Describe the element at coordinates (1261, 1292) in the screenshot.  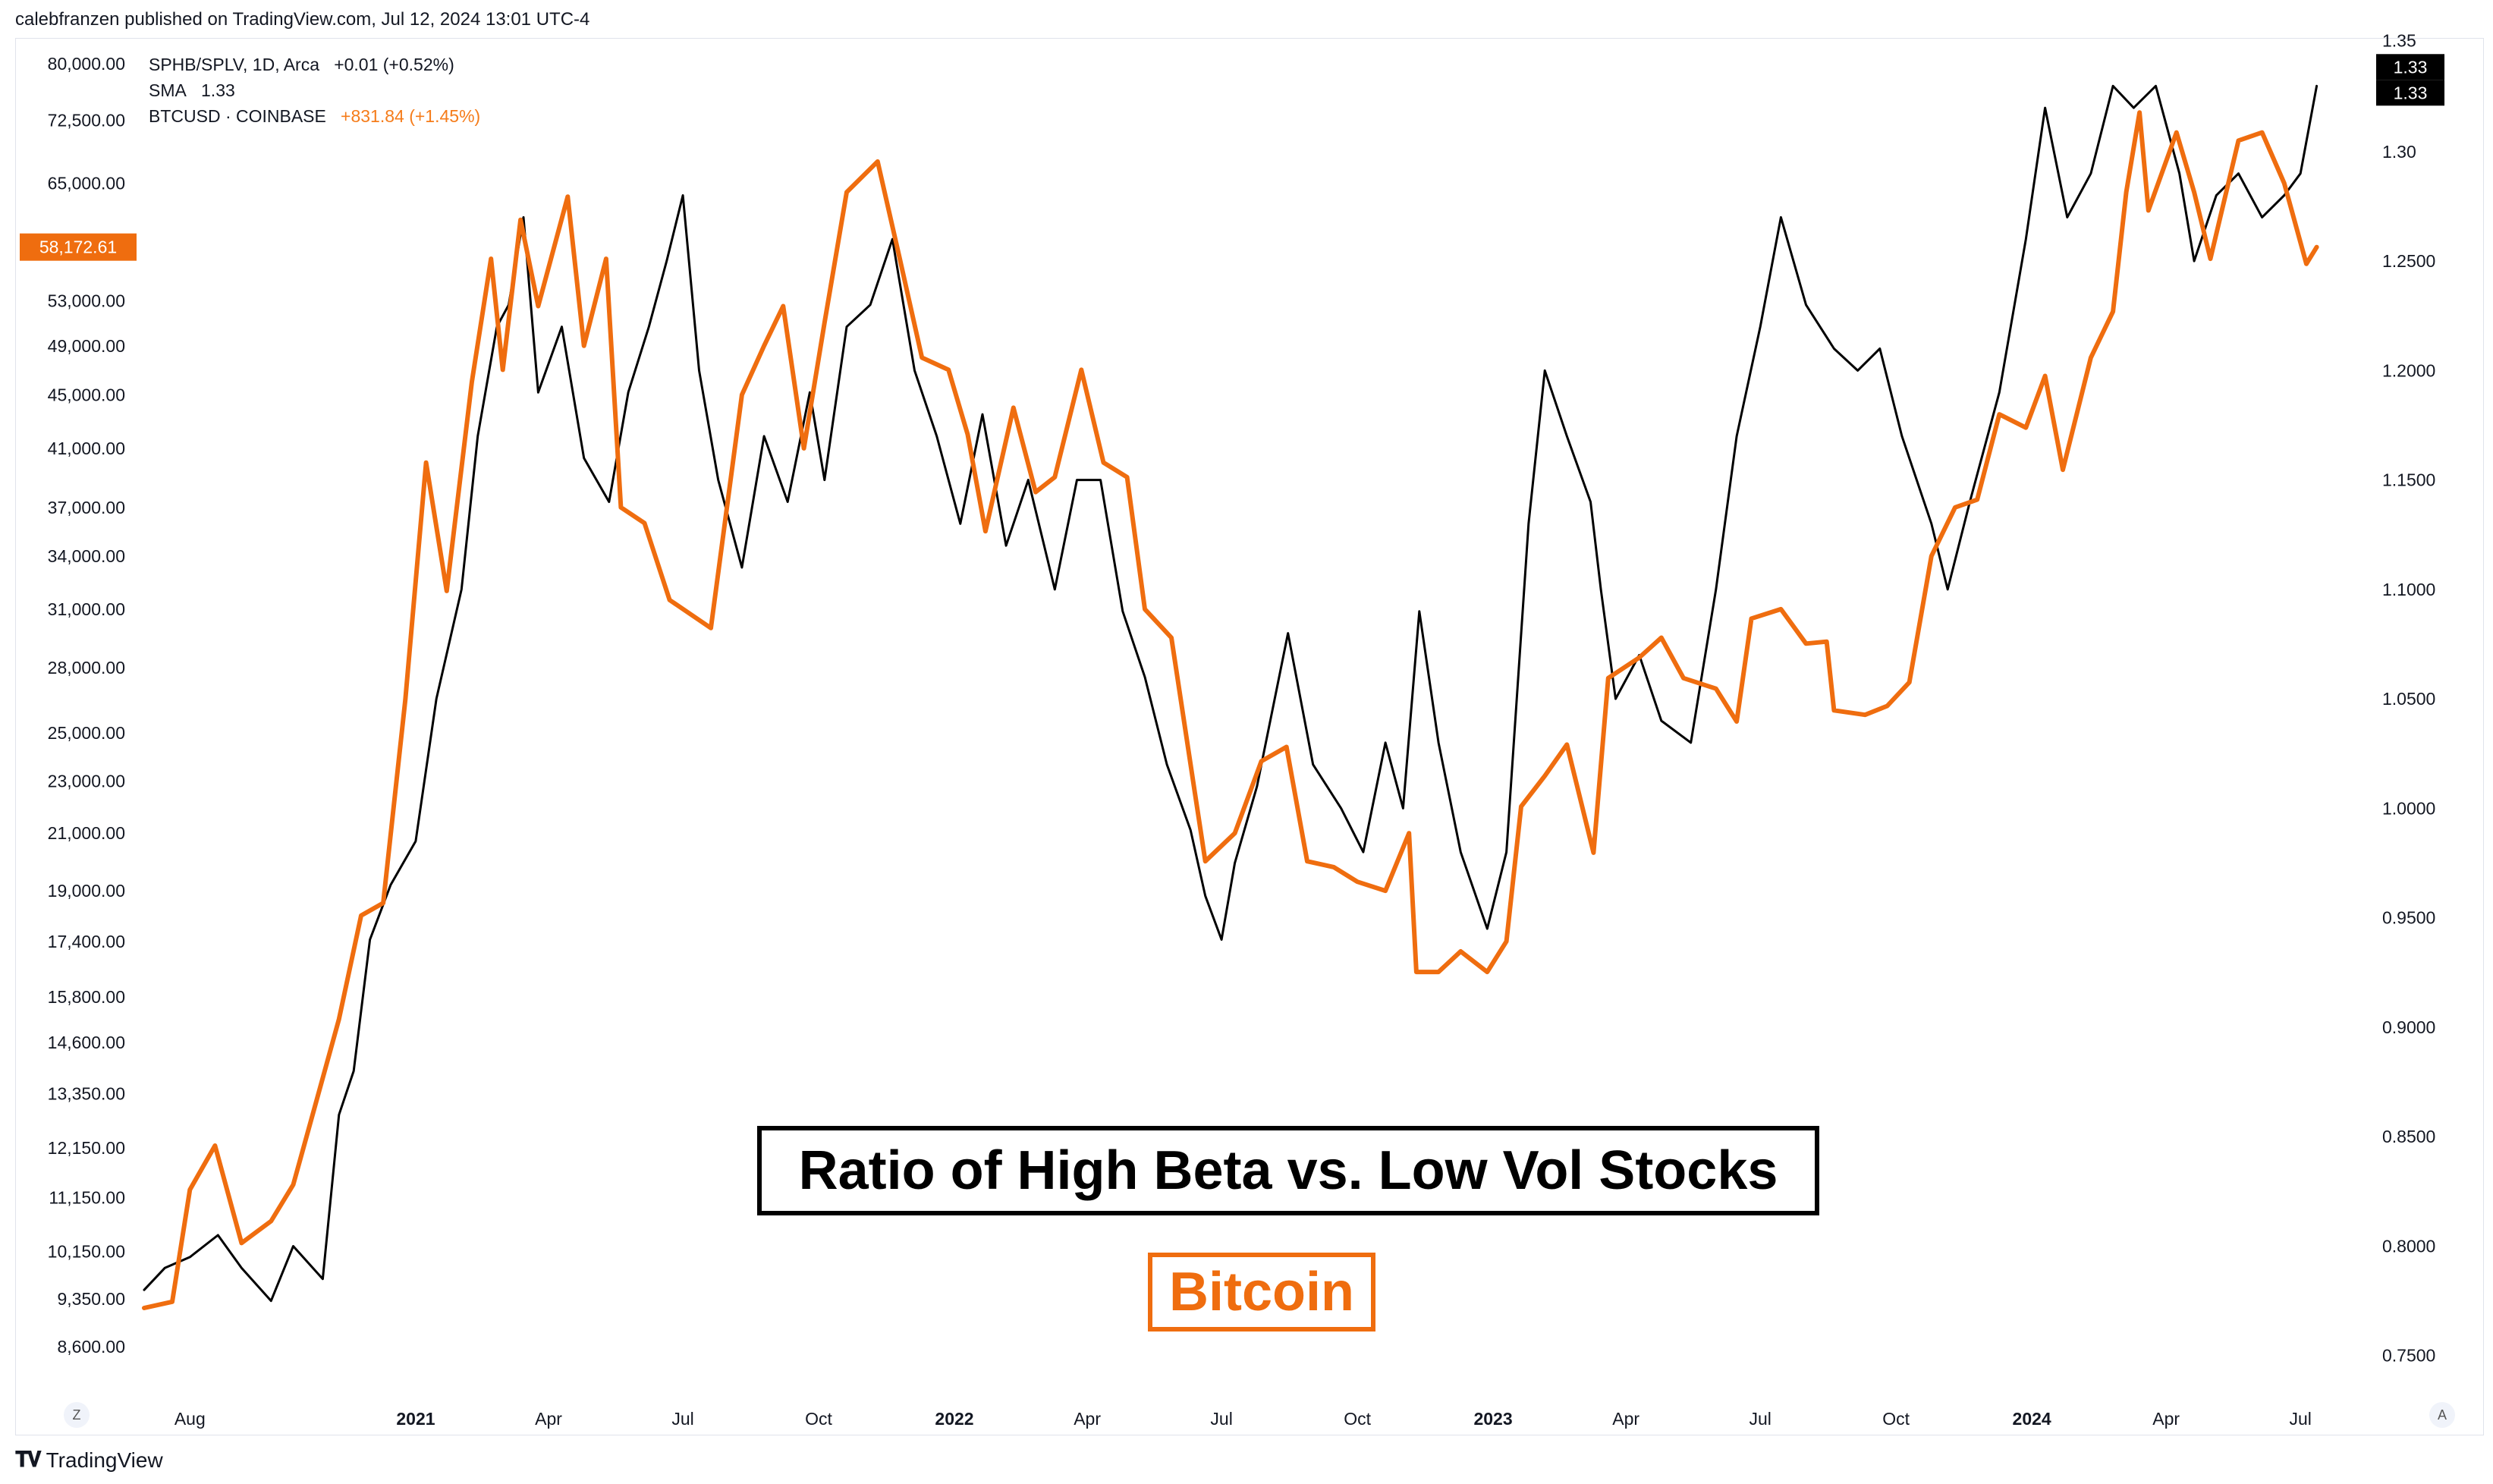
I see `bitcoin-annotation: Bitcoin` at that location.